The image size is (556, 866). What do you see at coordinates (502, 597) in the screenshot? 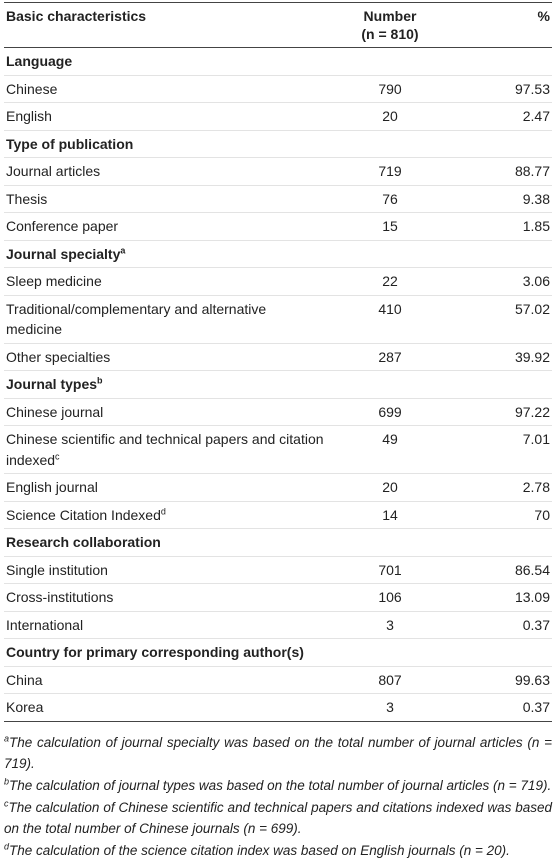
I see `percent-cell: 13.09` at bounding box center [502, 597].